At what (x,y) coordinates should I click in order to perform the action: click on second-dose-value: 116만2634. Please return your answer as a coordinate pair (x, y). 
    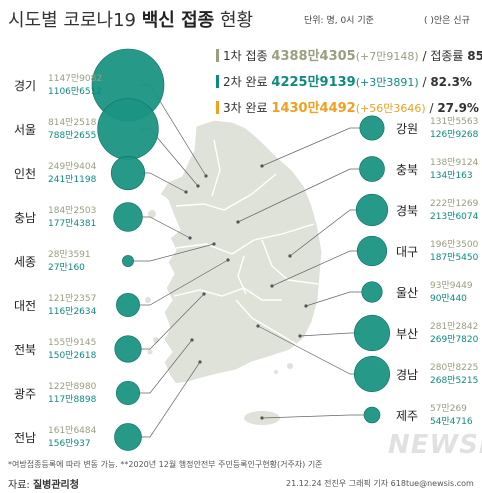
    Looking at the image, I should click on (72, 312).